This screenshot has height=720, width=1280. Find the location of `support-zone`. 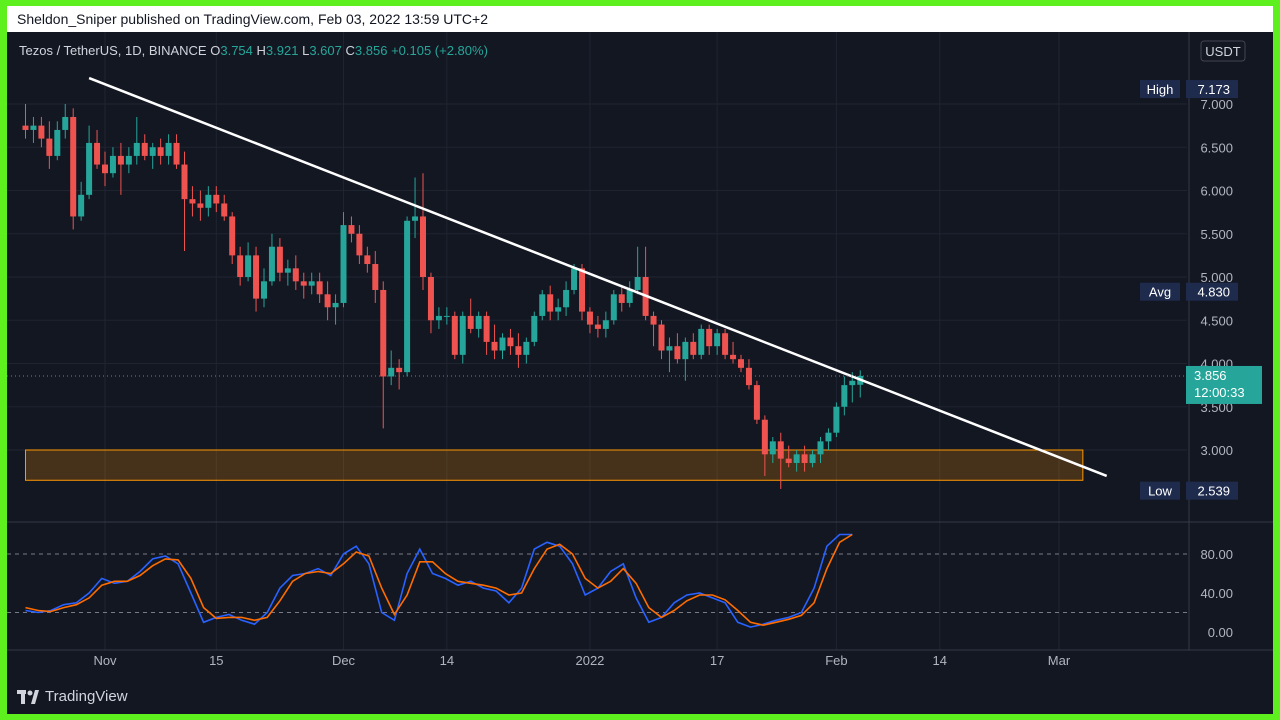

support-zone is located at coordinates (554, 465).